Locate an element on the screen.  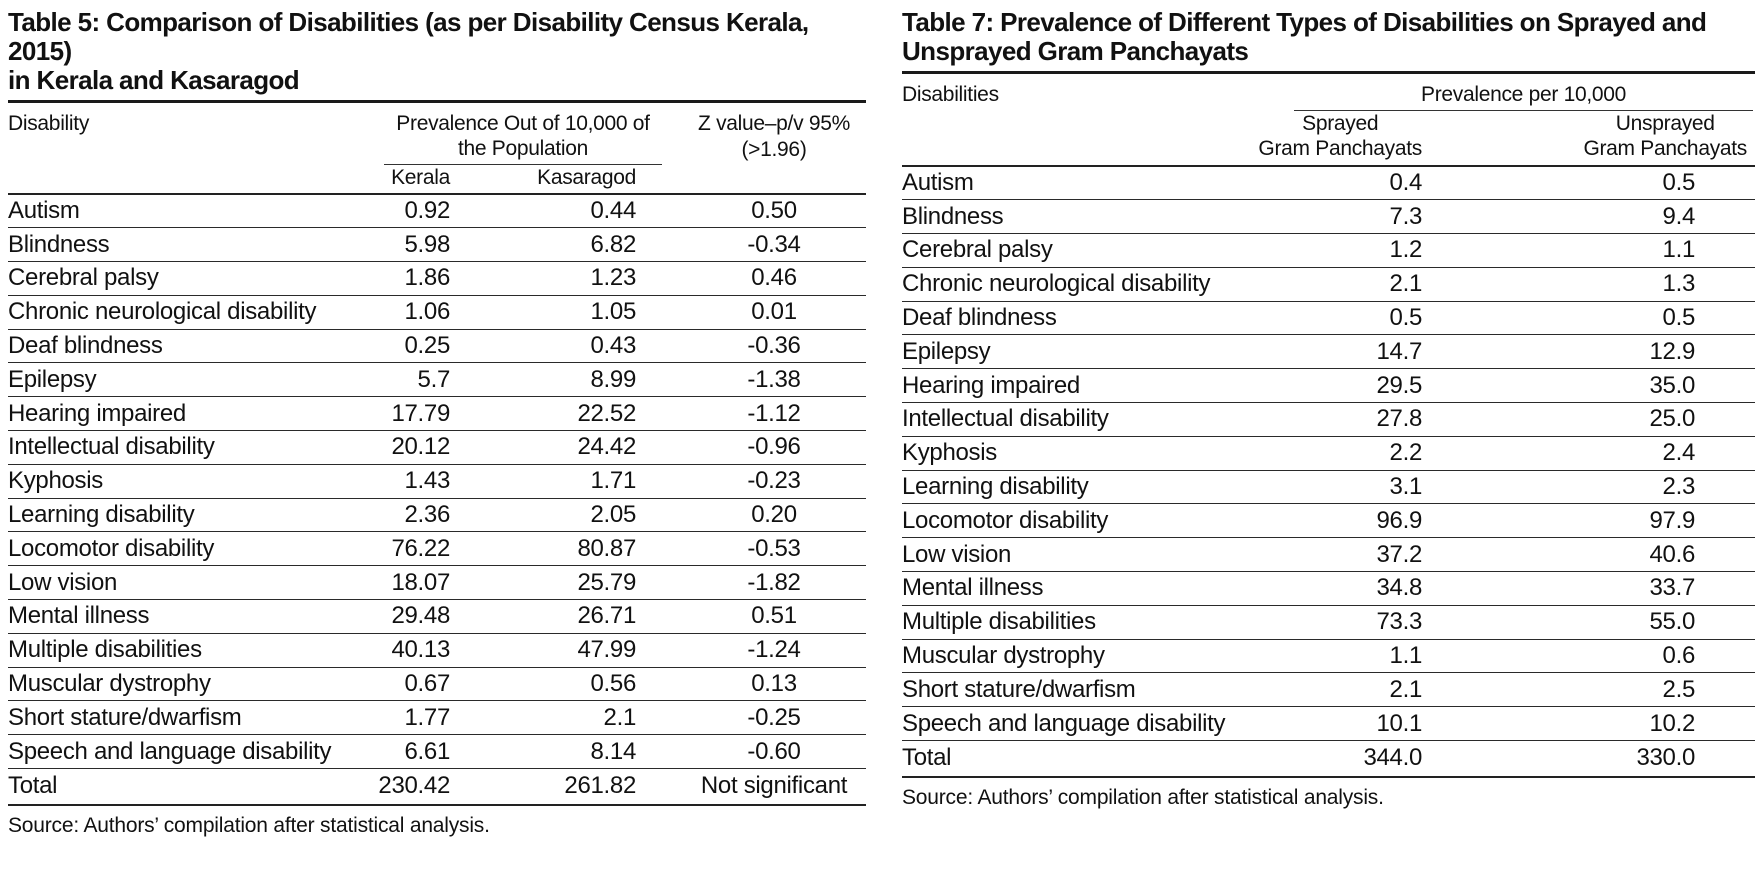
table-row: Learning disability 2.36 2.05 0.20 is located at coordinates (437, 515).